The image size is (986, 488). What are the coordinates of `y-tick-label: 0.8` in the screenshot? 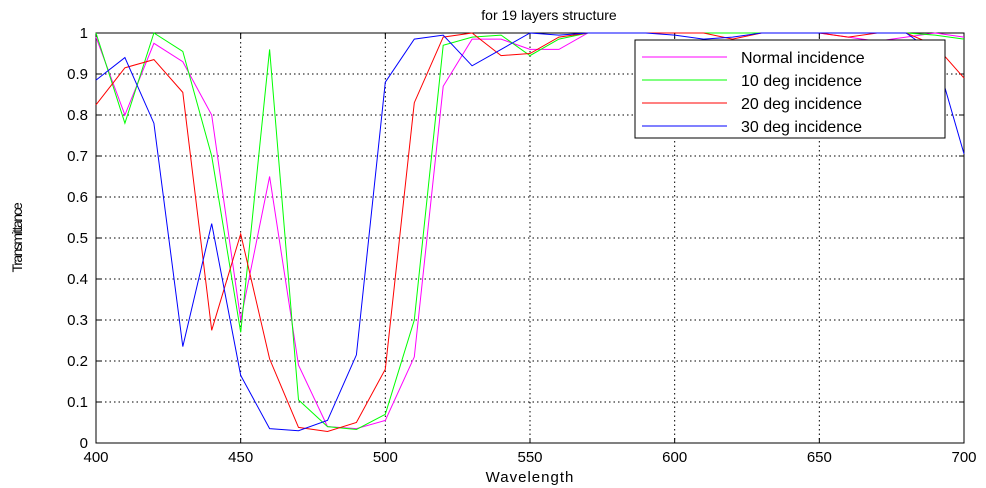 It's located at (77, 115).